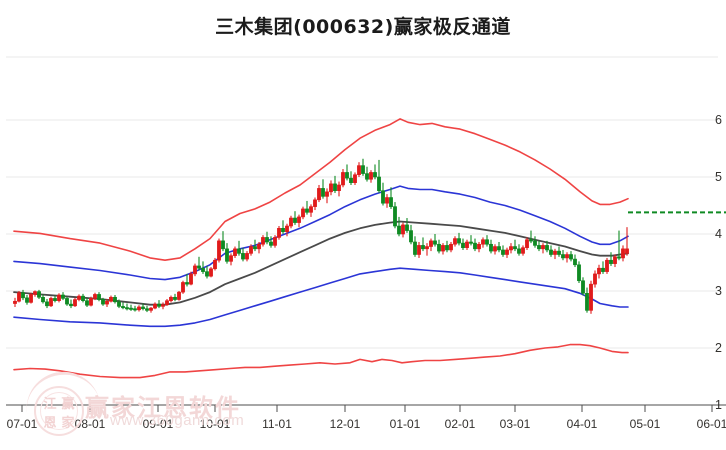 The image size is (726, 450). What do you see at coordinates (158, 424) in the screenshot?
I see `x-axis-label: 09-01` at bounding box center [158, 424].